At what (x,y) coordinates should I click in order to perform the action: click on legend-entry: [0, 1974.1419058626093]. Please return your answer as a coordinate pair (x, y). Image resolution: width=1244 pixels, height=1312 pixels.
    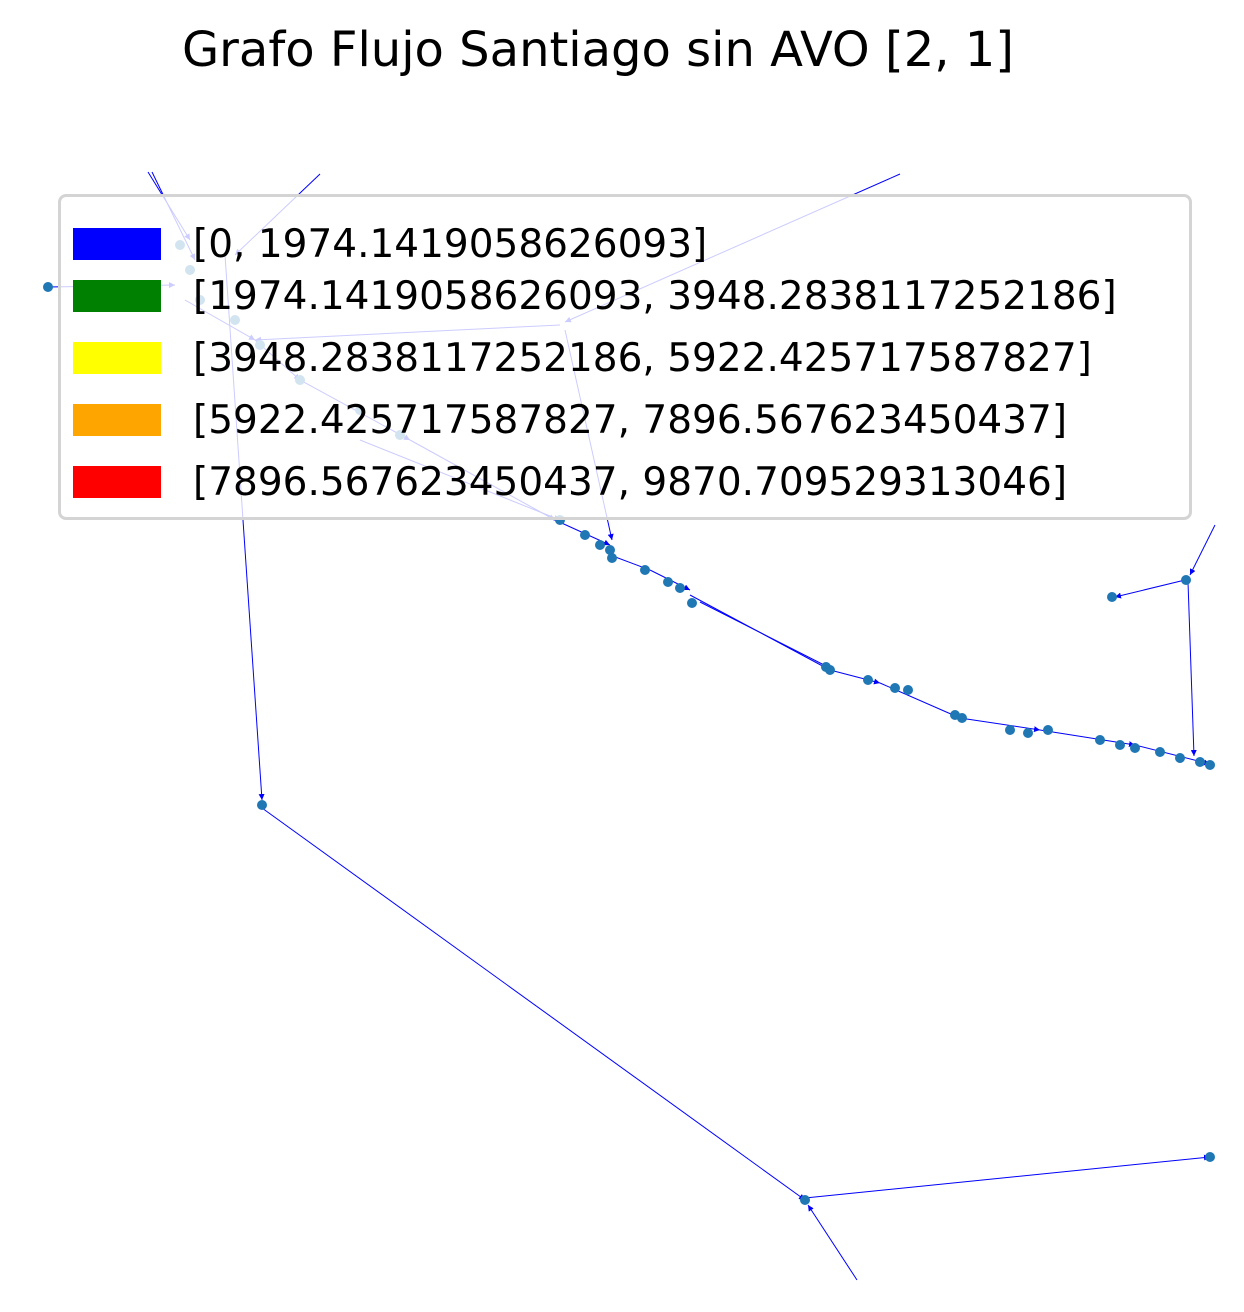
    Looking at the image, I should click on (390, 244).